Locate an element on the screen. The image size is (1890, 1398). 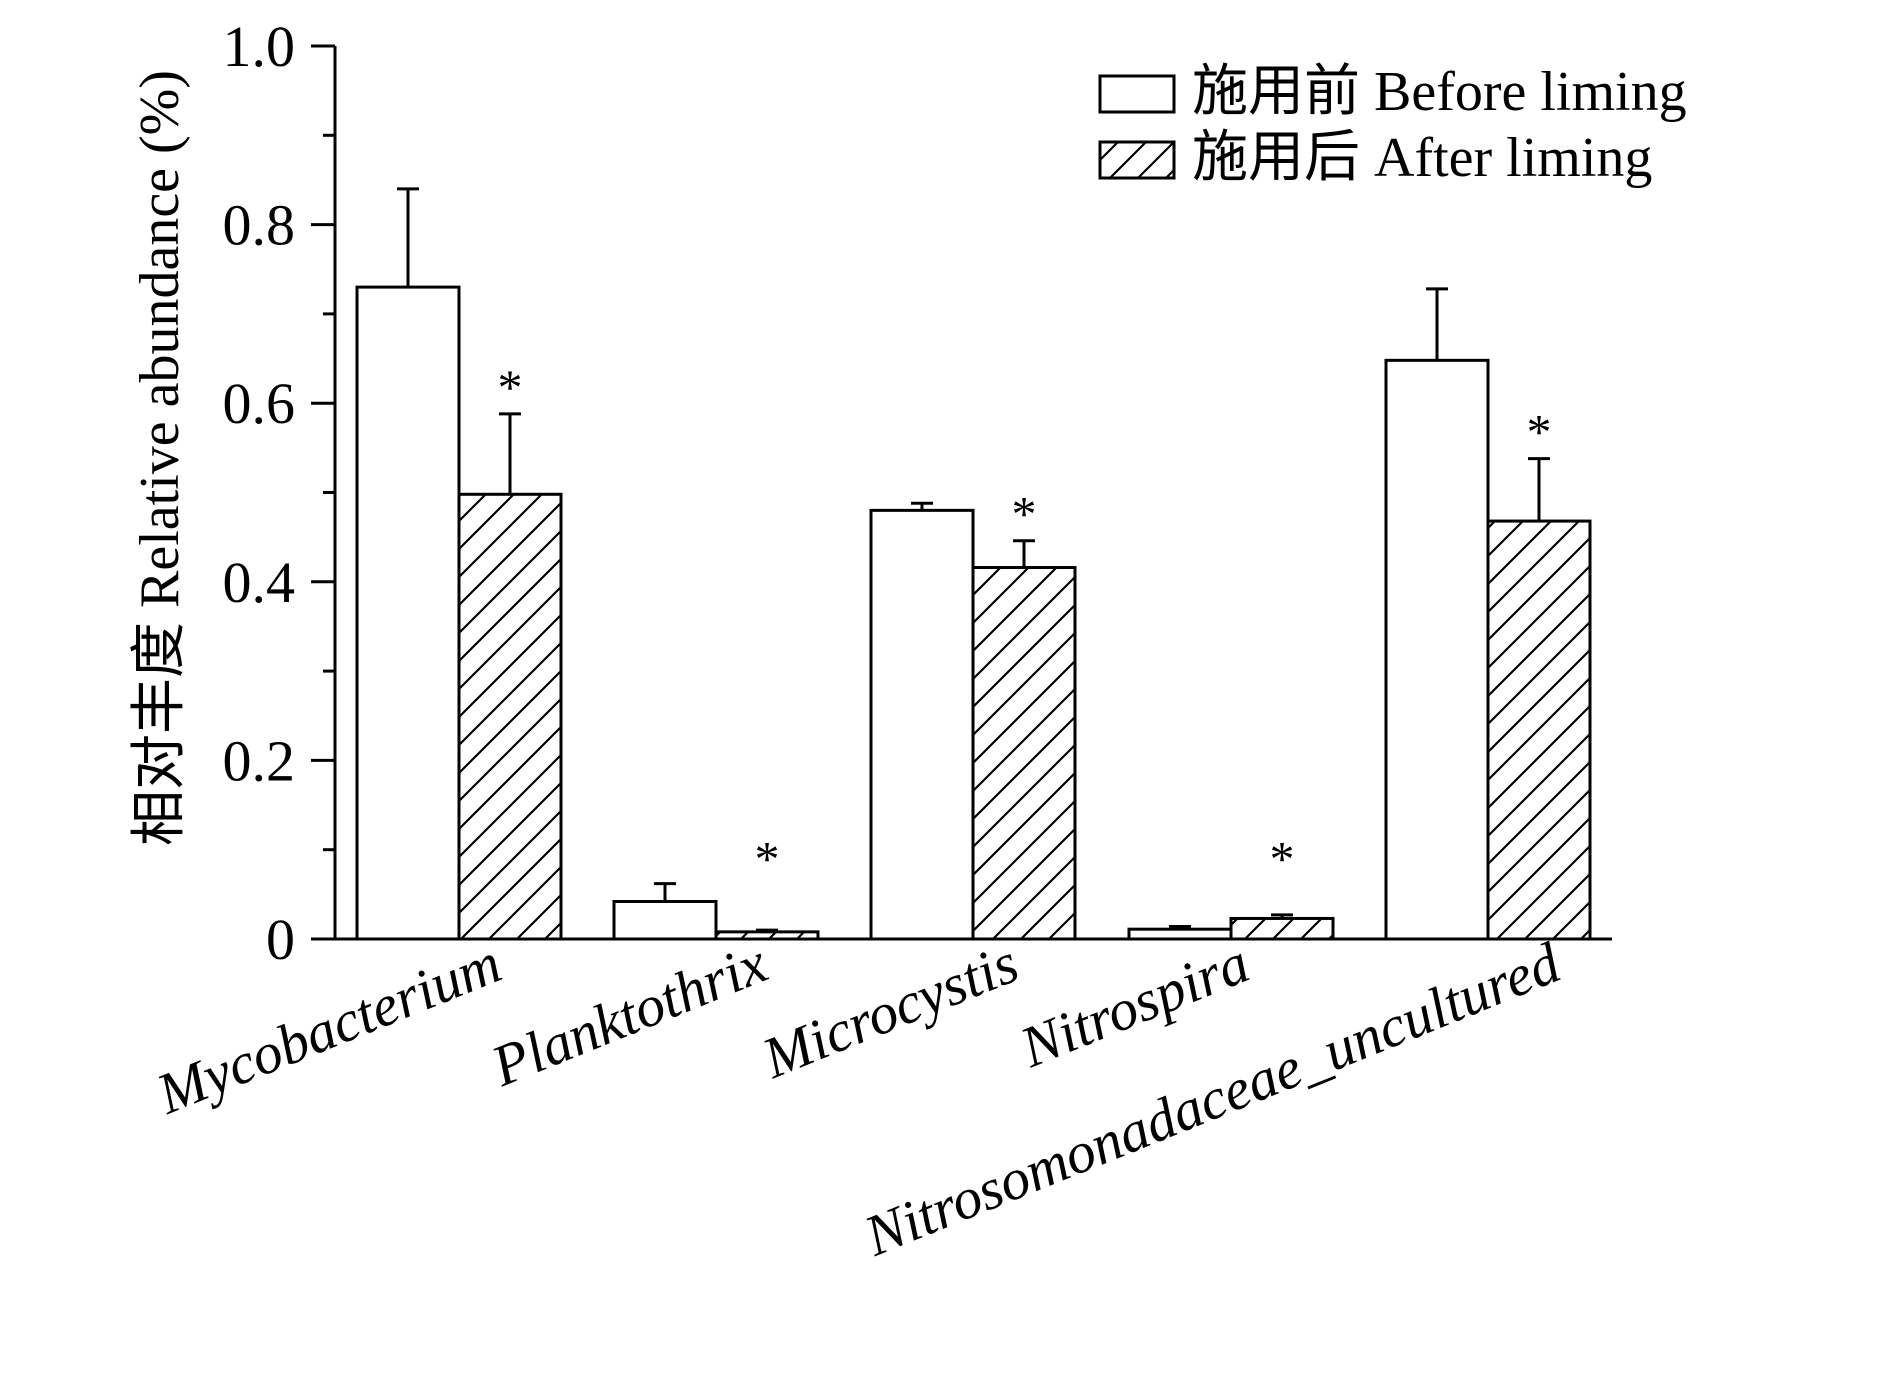
category-label: Mycobacterium is located at coordinates (328, 1028).